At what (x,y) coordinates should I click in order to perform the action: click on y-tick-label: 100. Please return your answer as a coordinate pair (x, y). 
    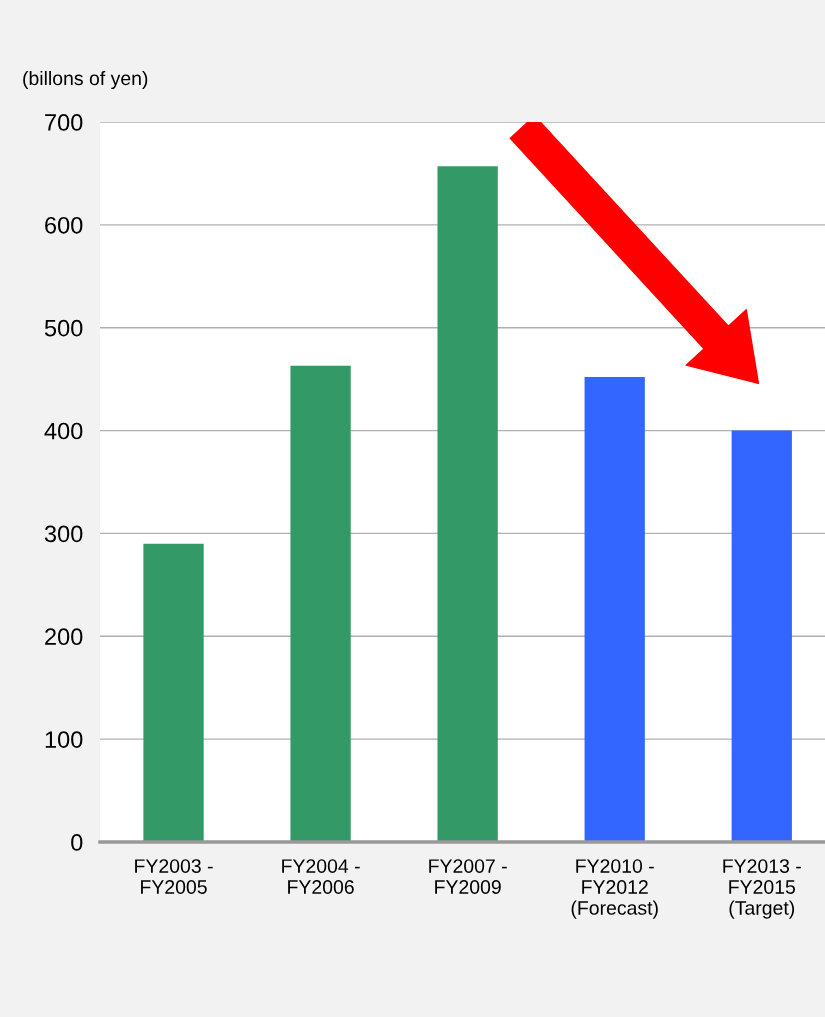
    Looking at the image, I should click on (64, 739).